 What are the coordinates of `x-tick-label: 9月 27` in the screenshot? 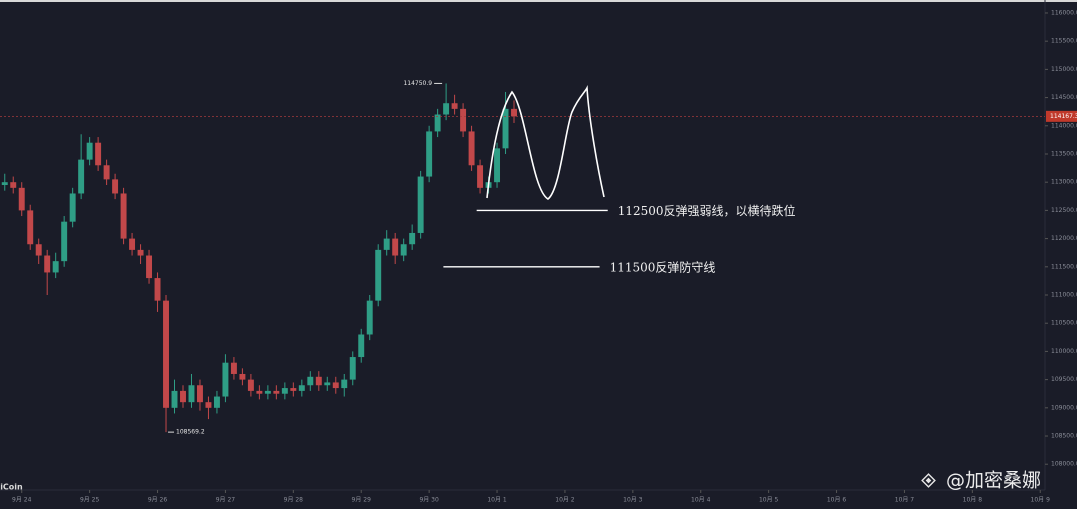 It's located at (226, 500).